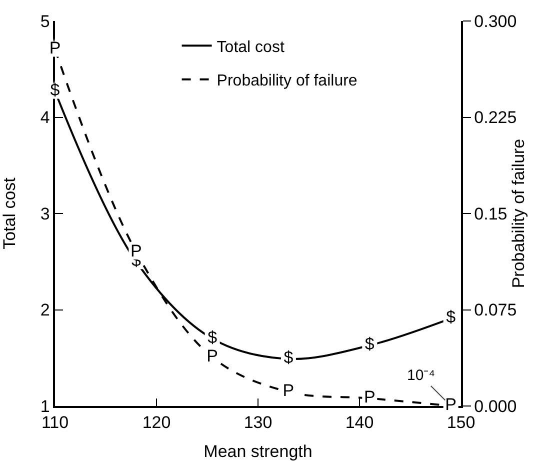 The width and height of the screenshot is (546, 461). I want to click on y-tick-label: 1, so click(45, 406).